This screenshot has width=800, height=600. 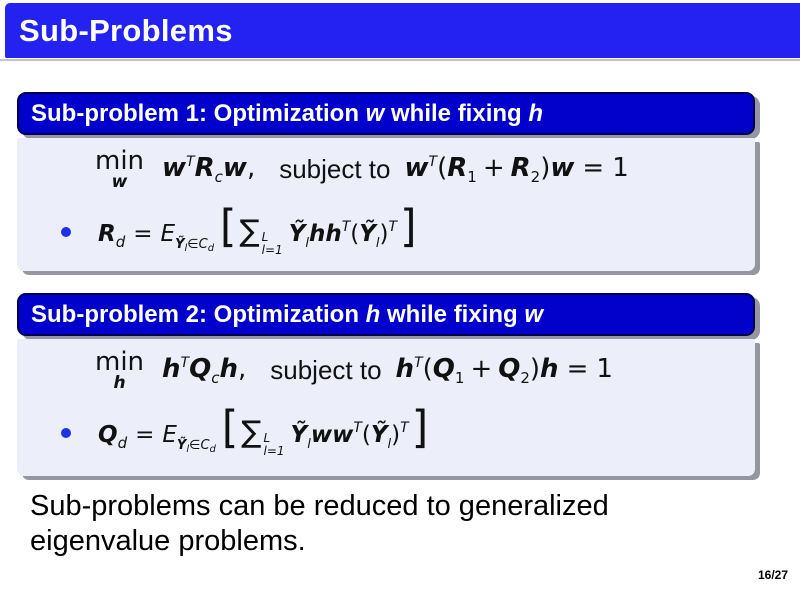 I want to click on title-text: Sub-problem 2: Optimization, so click(x=198, y=314).